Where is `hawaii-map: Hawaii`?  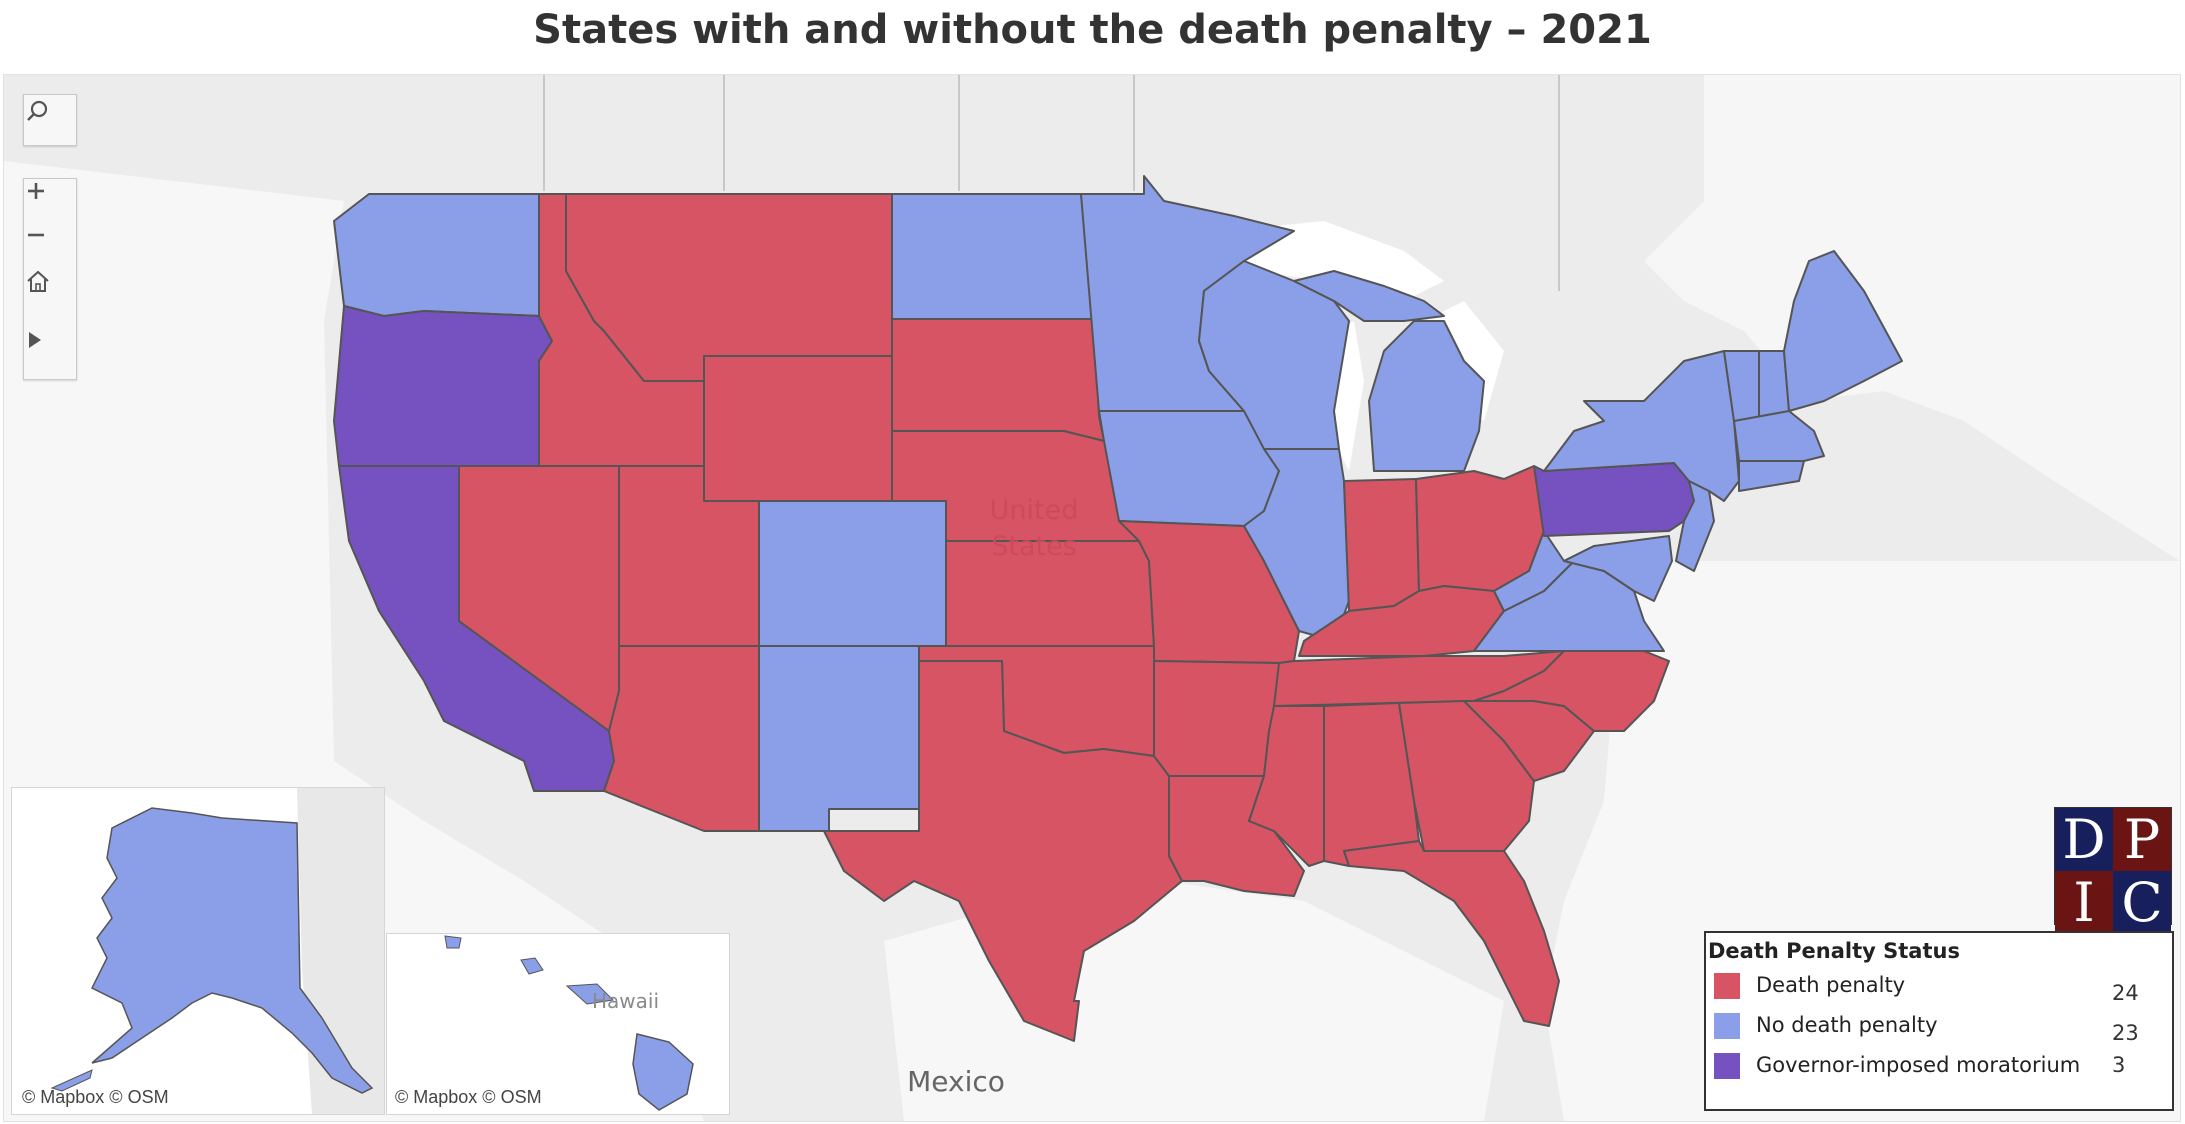
hawaii-map: Hawaii is located at coordinates (558, 1024).